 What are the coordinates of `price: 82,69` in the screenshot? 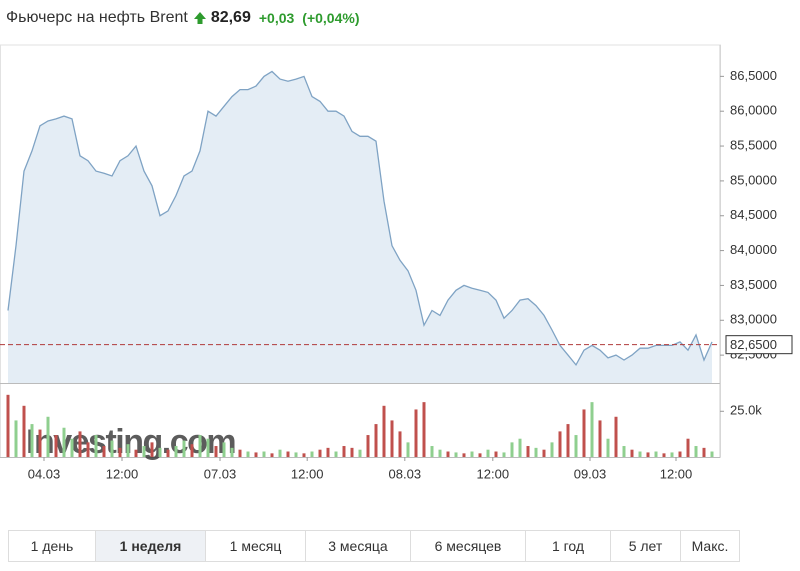 It's located at (230, 17).